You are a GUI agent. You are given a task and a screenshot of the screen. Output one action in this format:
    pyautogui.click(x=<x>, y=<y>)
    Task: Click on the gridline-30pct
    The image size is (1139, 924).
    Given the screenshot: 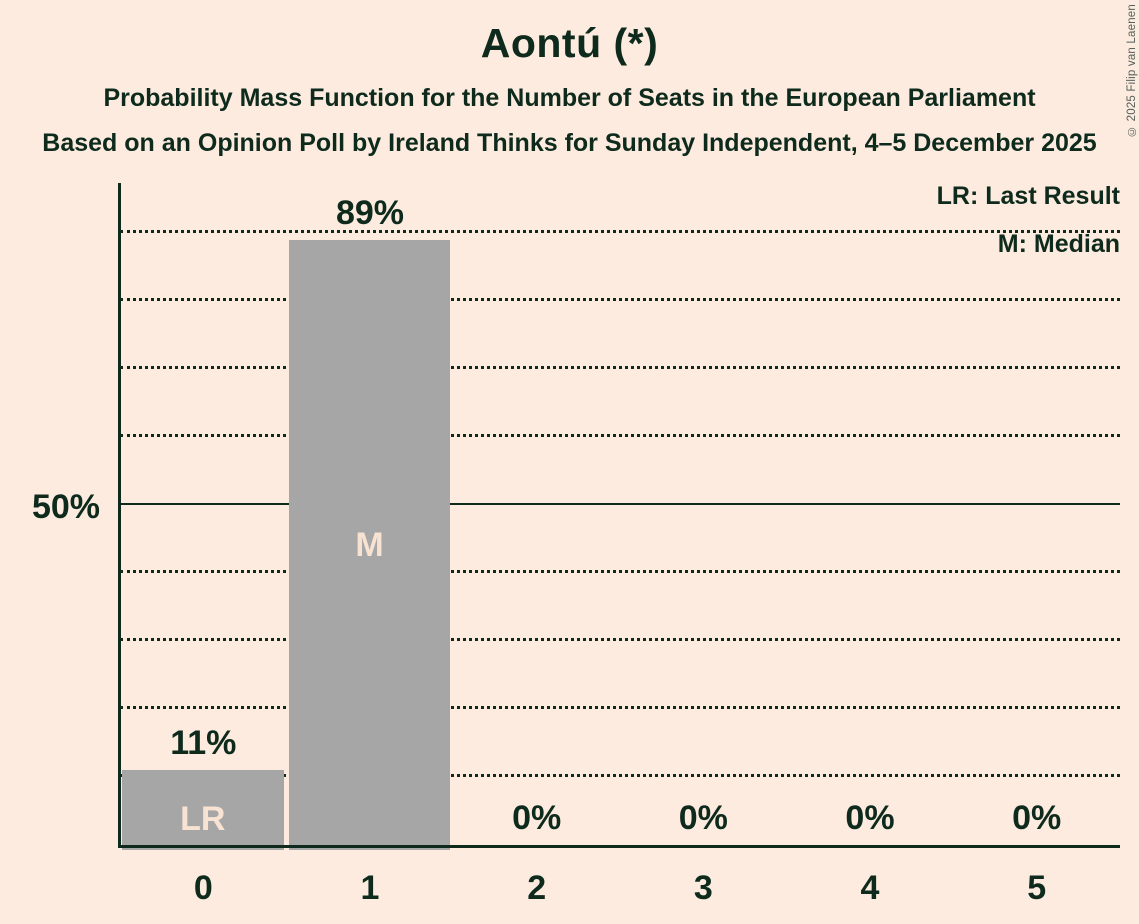 What is the action you would take?
    pyautogui.click(x=620, y=639)
    